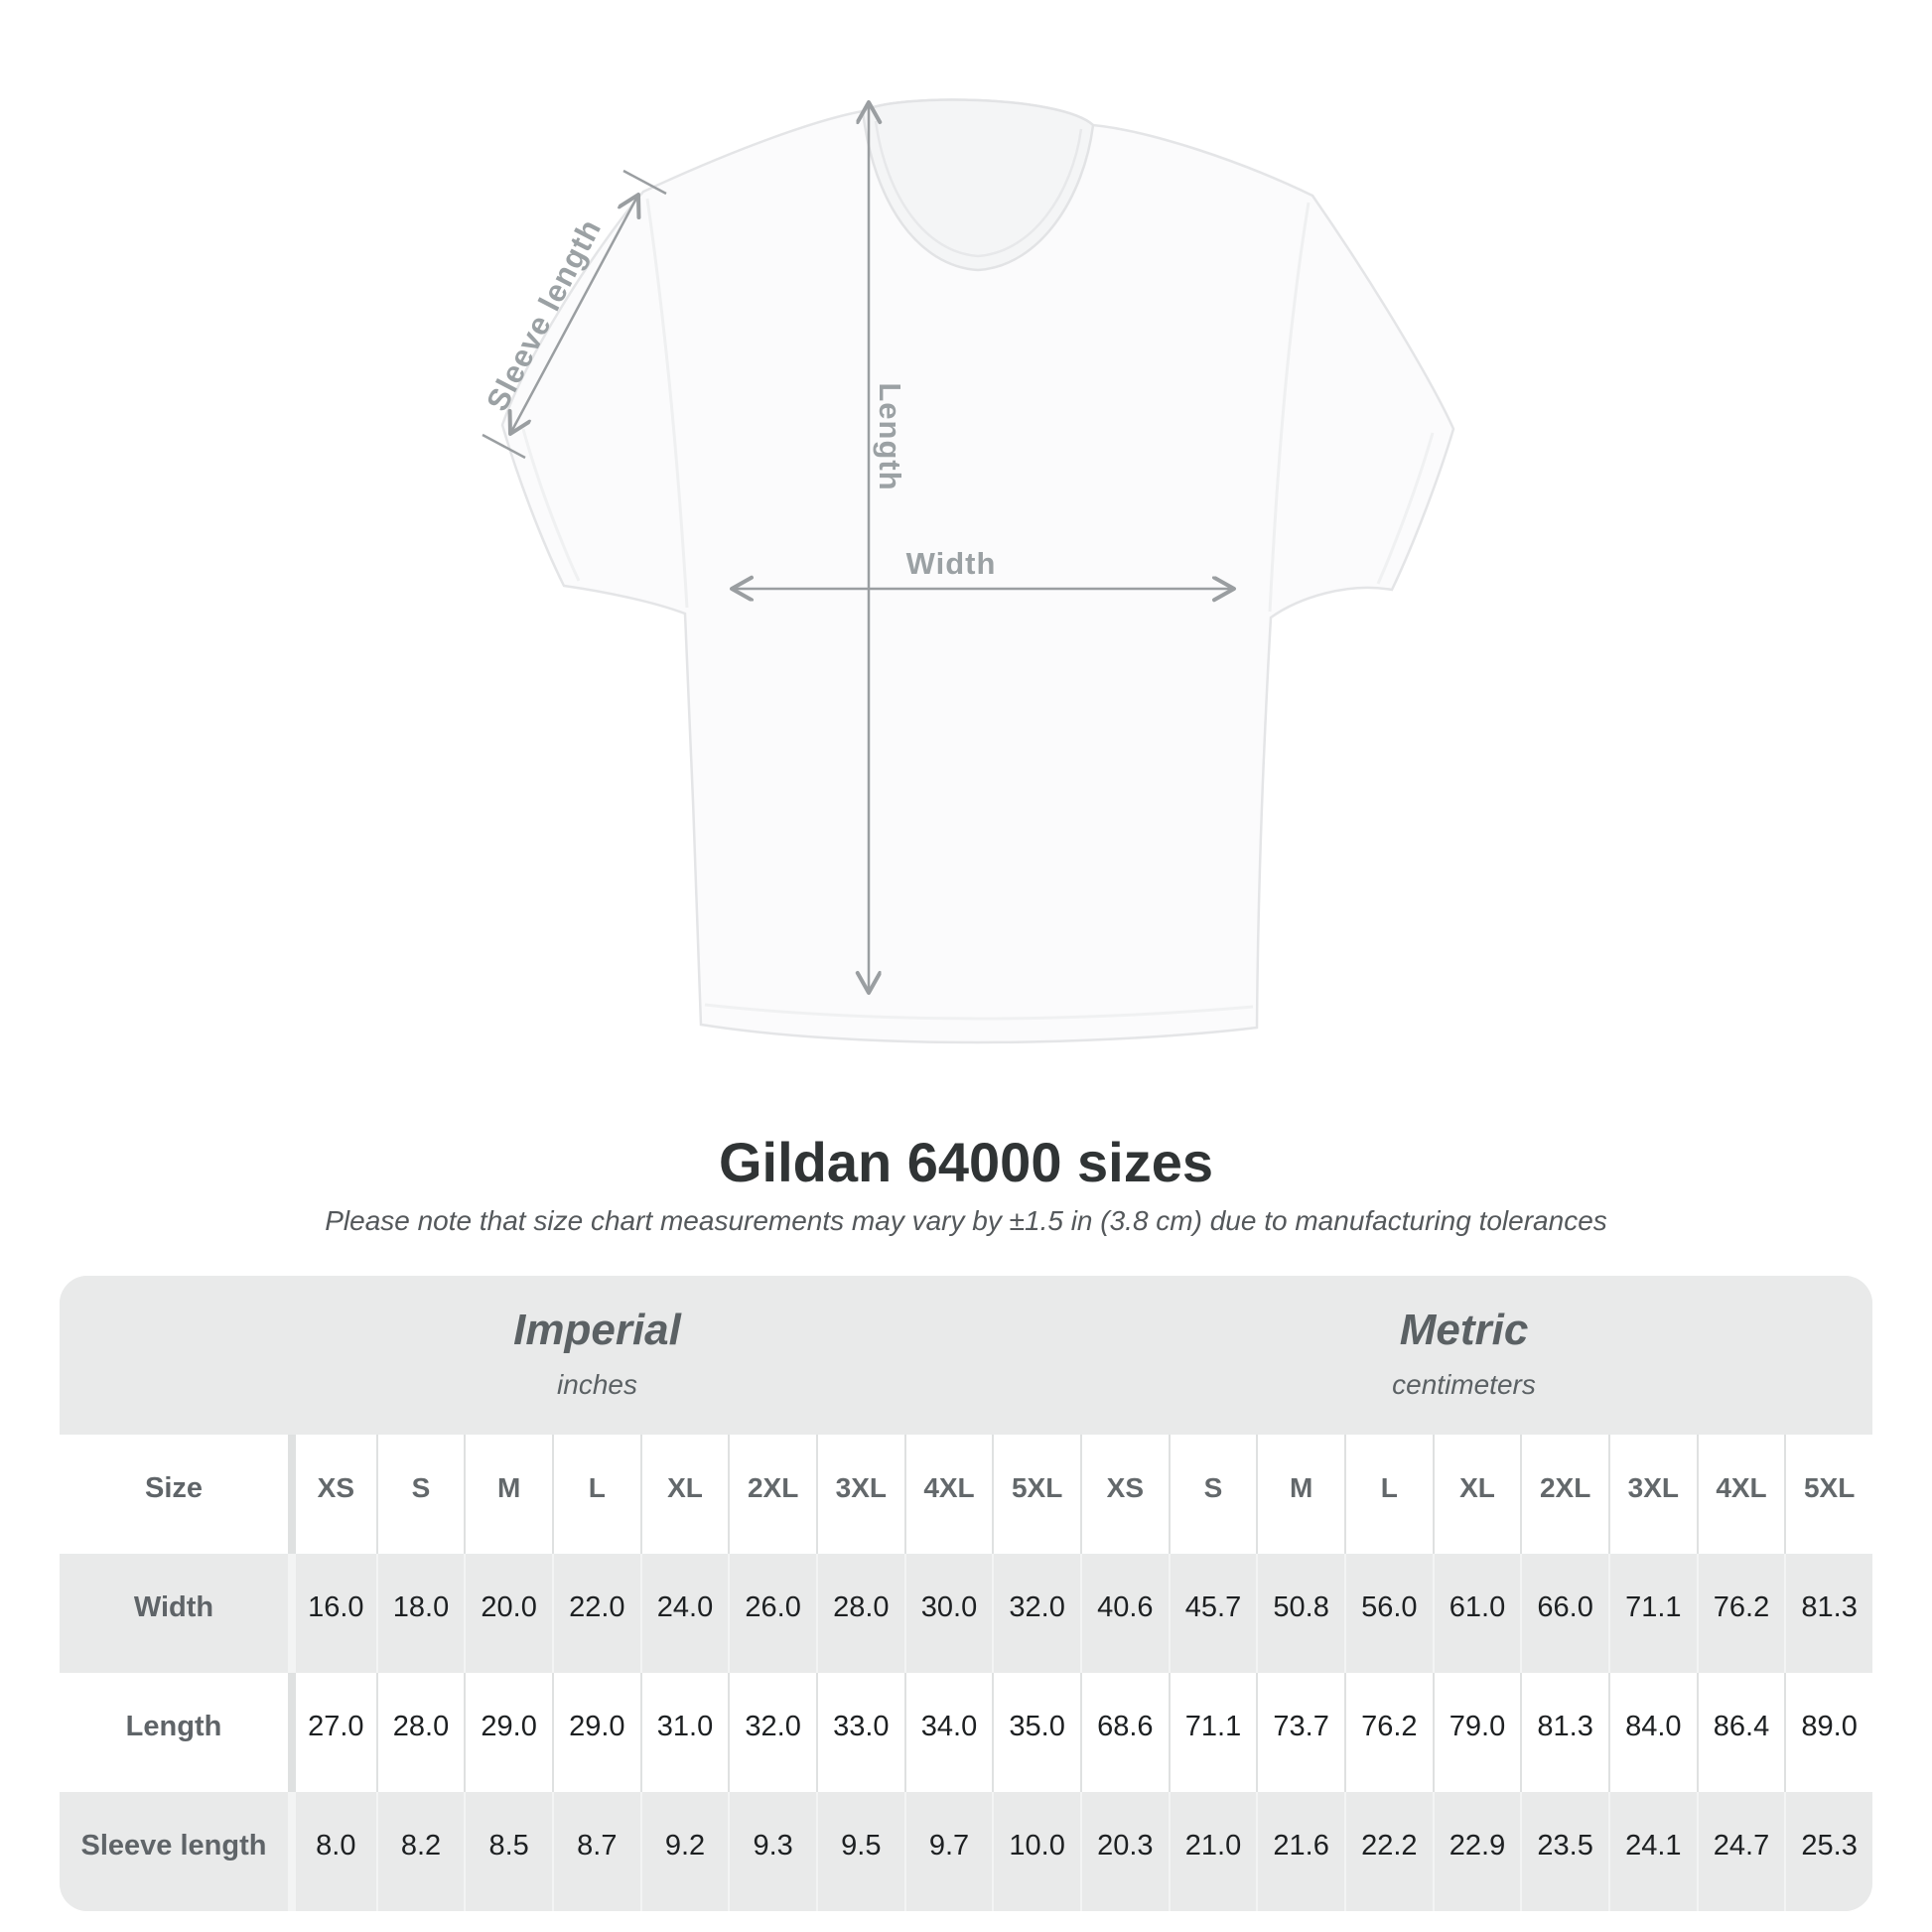  I want to click on size-header-label: Size, so click(174, 1488).